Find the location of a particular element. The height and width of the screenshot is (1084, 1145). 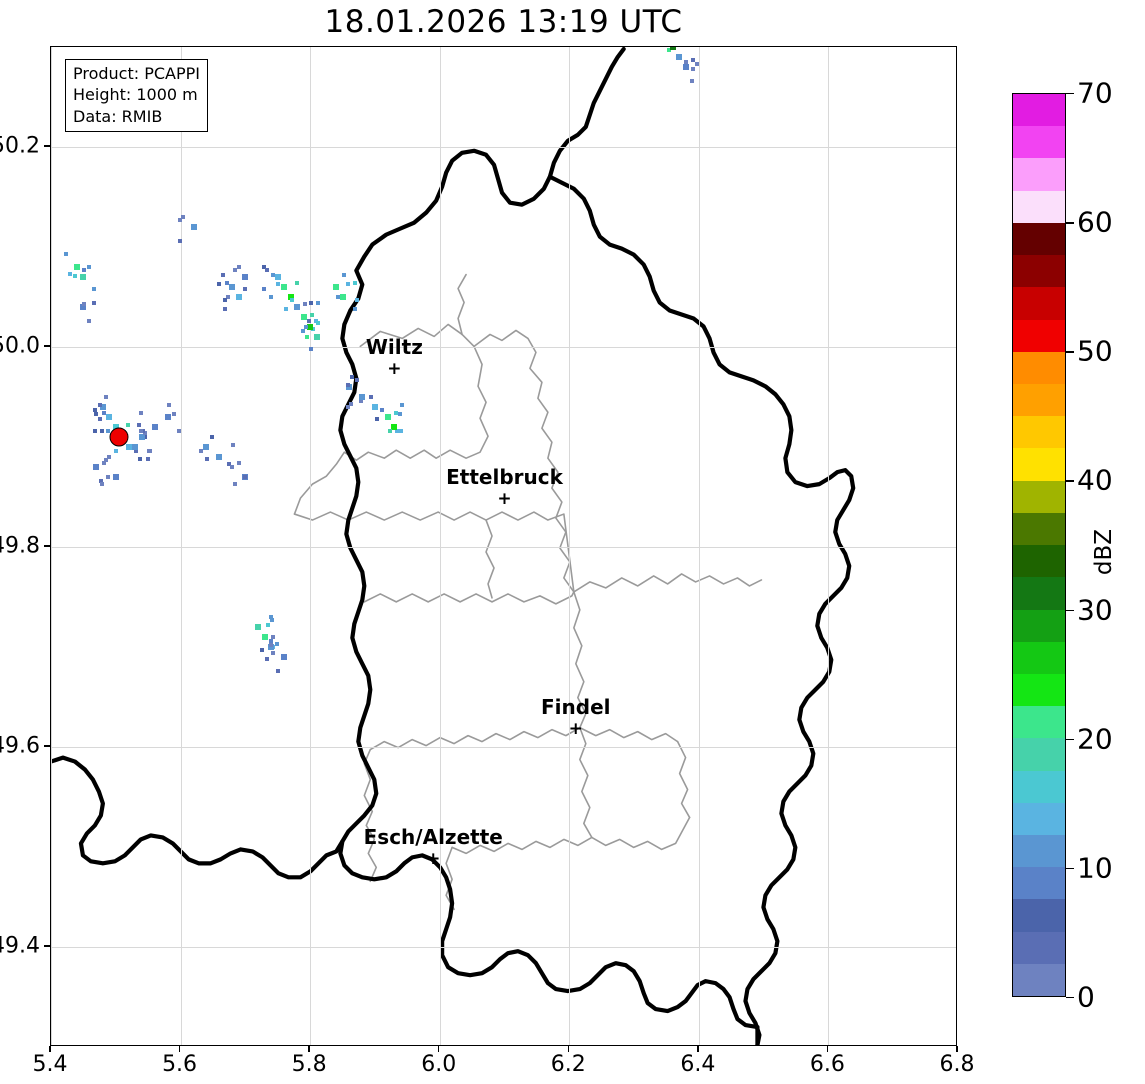

radar-site-icon is located at coordinates (119, 437).